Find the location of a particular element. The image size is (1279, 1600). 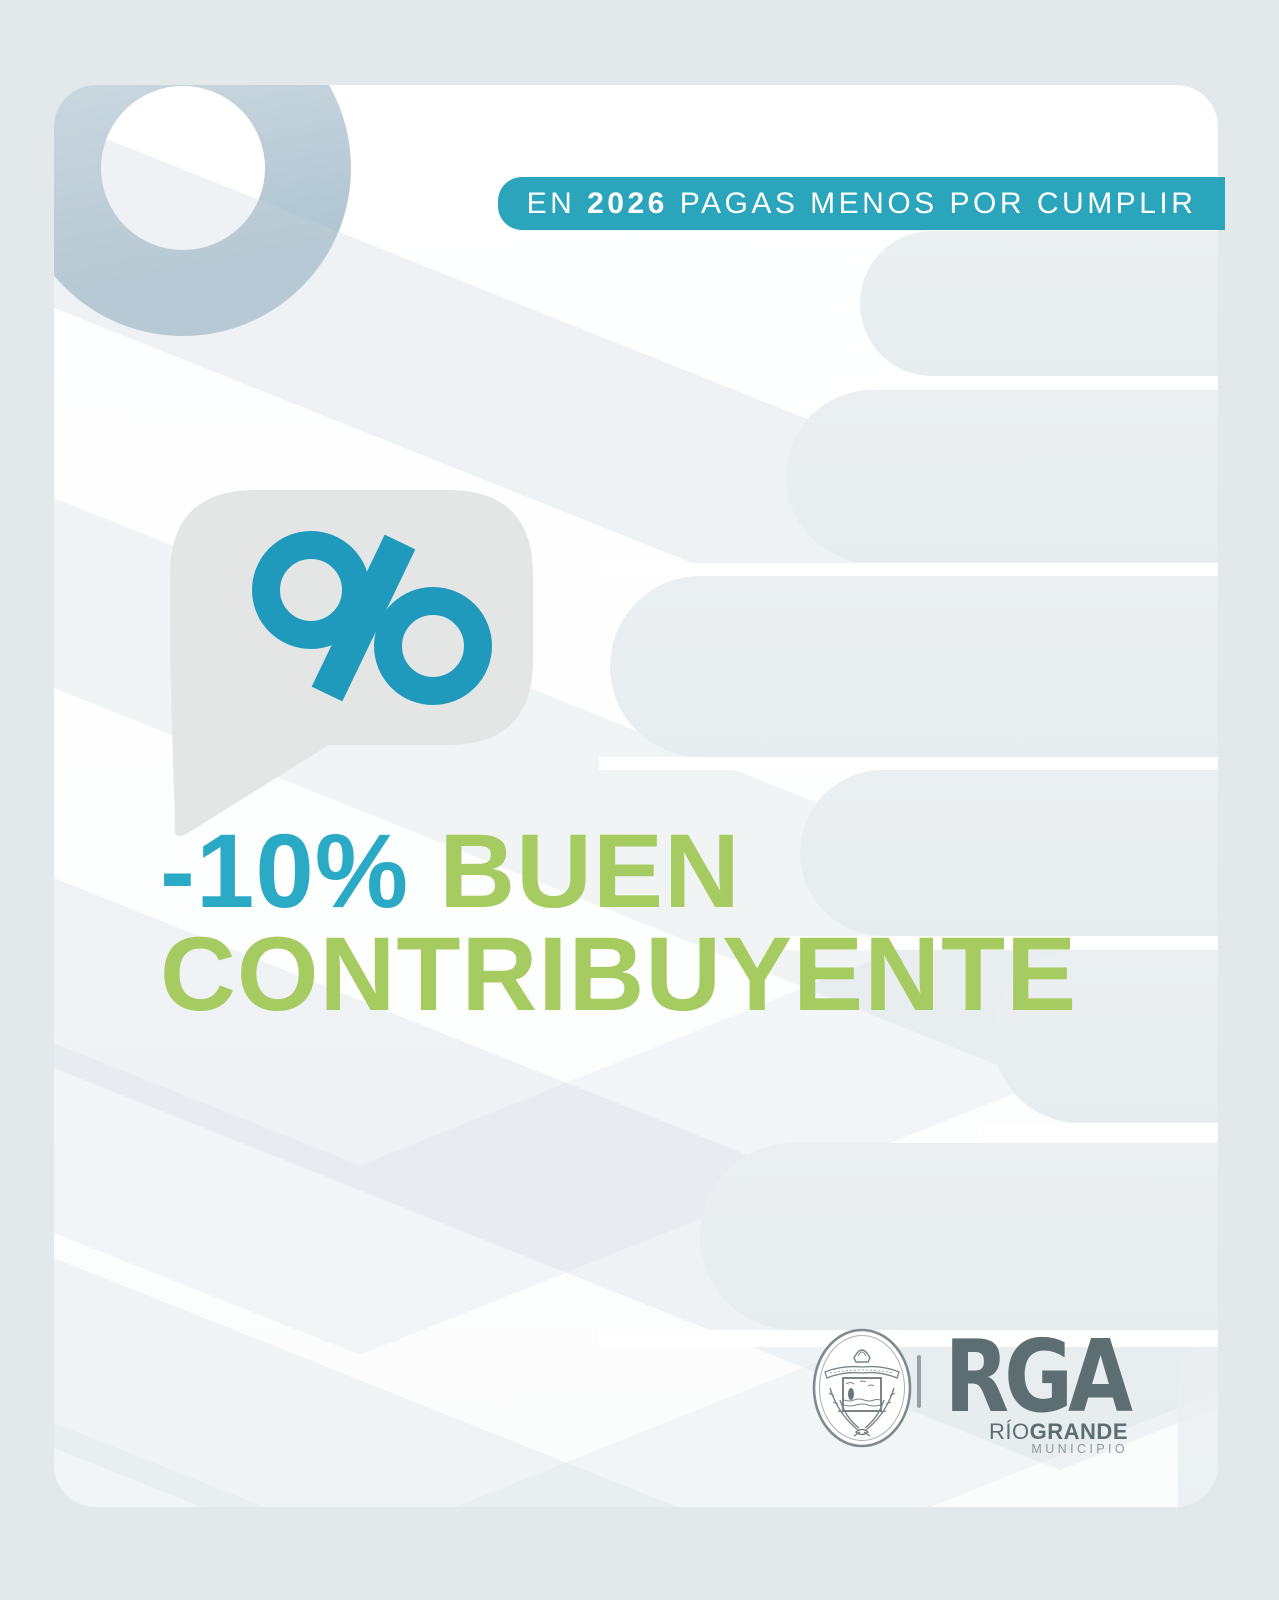

headline-word2: CONTRIBUYENTE is located at coordinates (619, 974).